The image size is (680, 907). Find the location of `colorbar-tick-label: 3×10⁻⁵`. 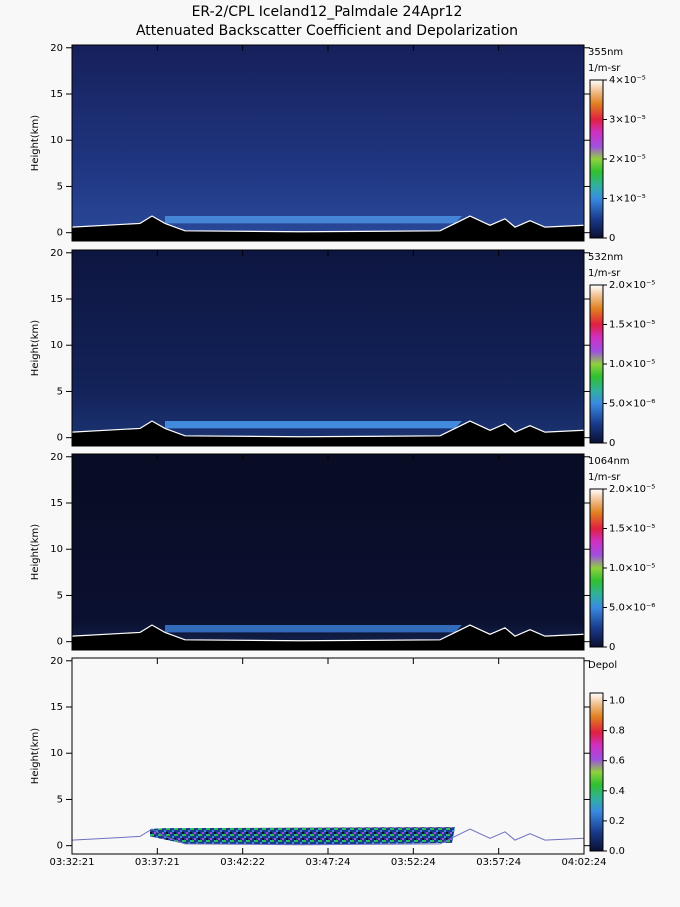

colorbar-tick-label: 3×10⁻⁵ is located at coordinates (627, 120).